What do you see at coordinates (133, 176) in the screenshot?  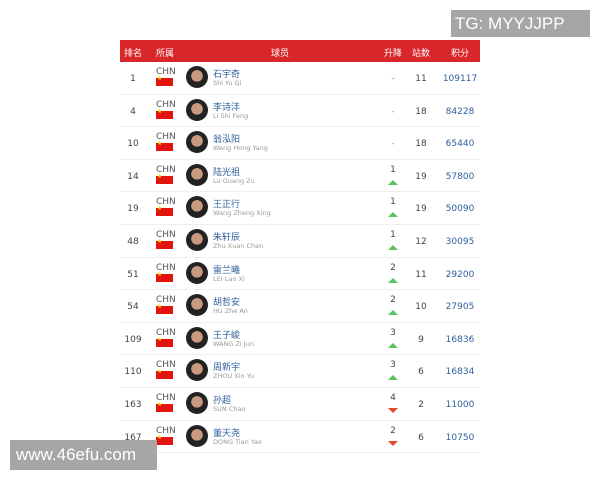 I see `rank: 14` at bounding box center [133, 176].